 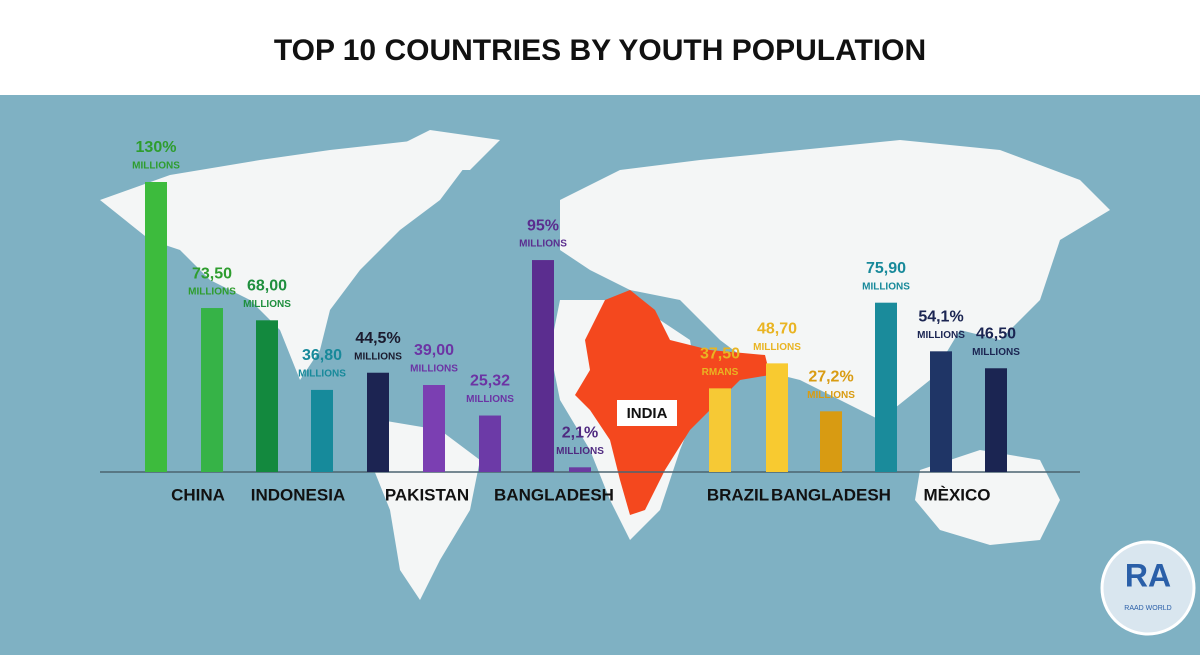 I want to click on south-america, so click(x=425, y=510).